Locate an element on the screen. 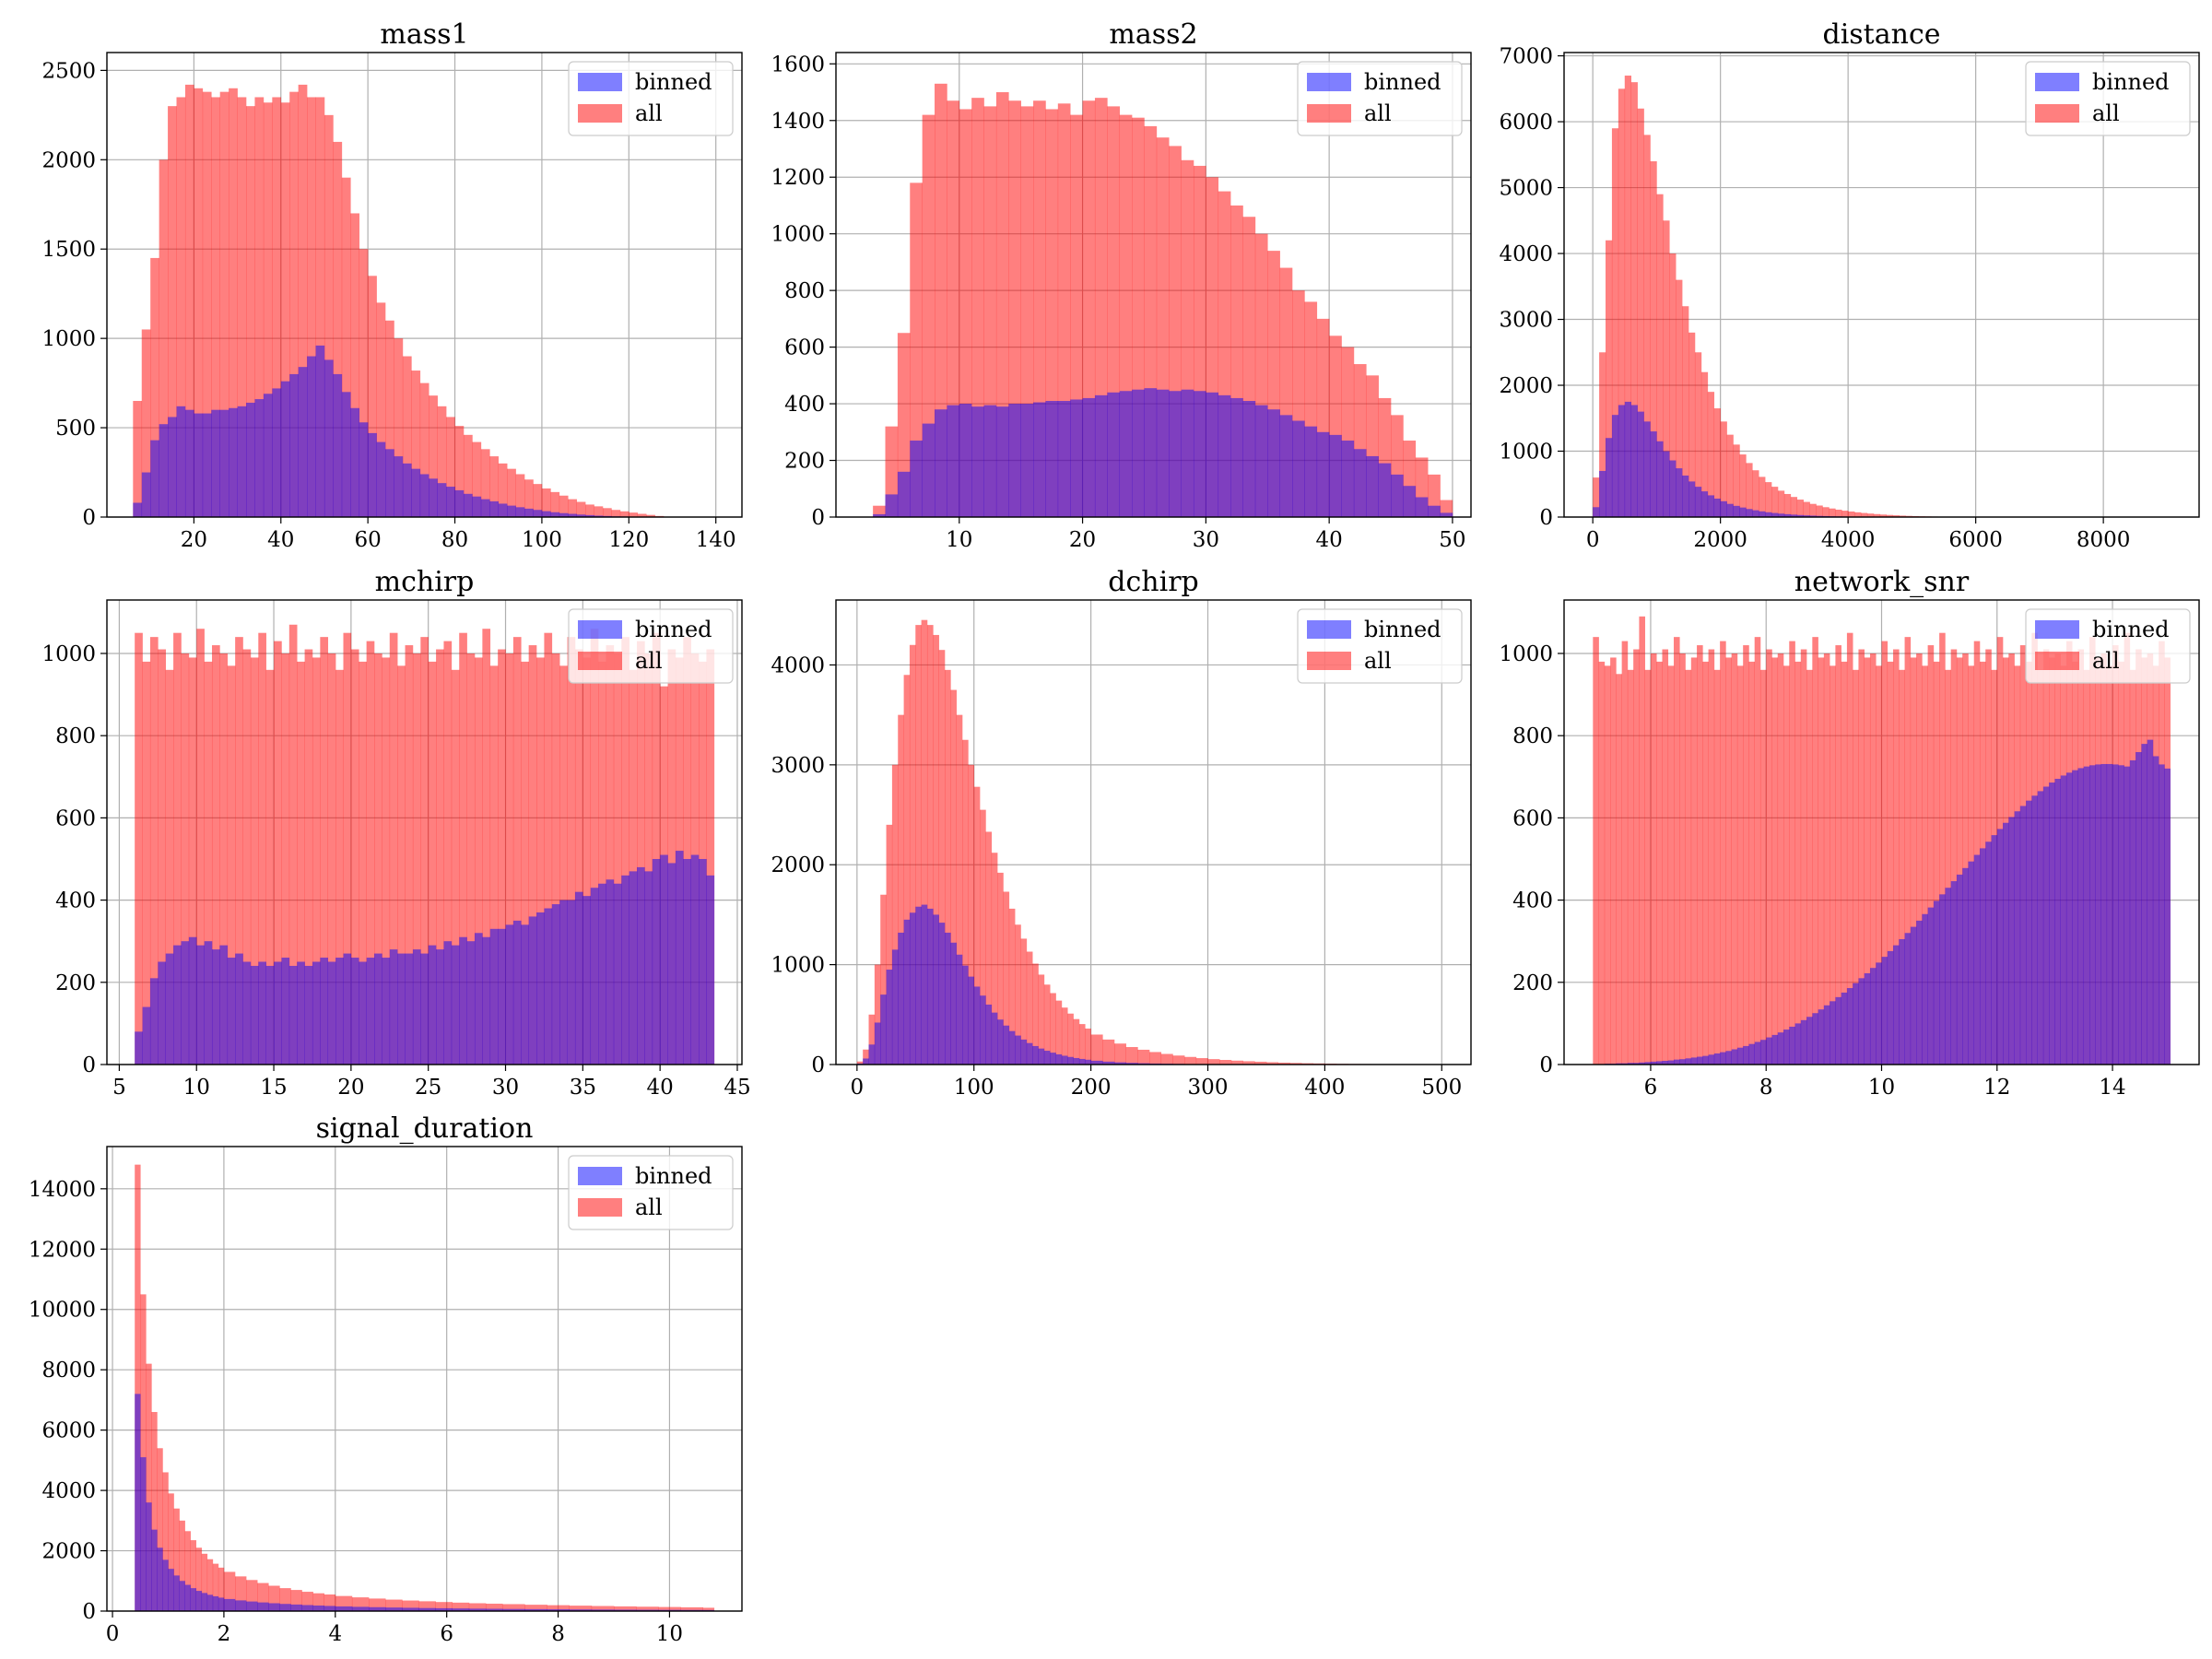 Image resolution: width=2212 pixels, height=1659 pixels. chart-title: network_snr is located at coordinates (1882, 582).